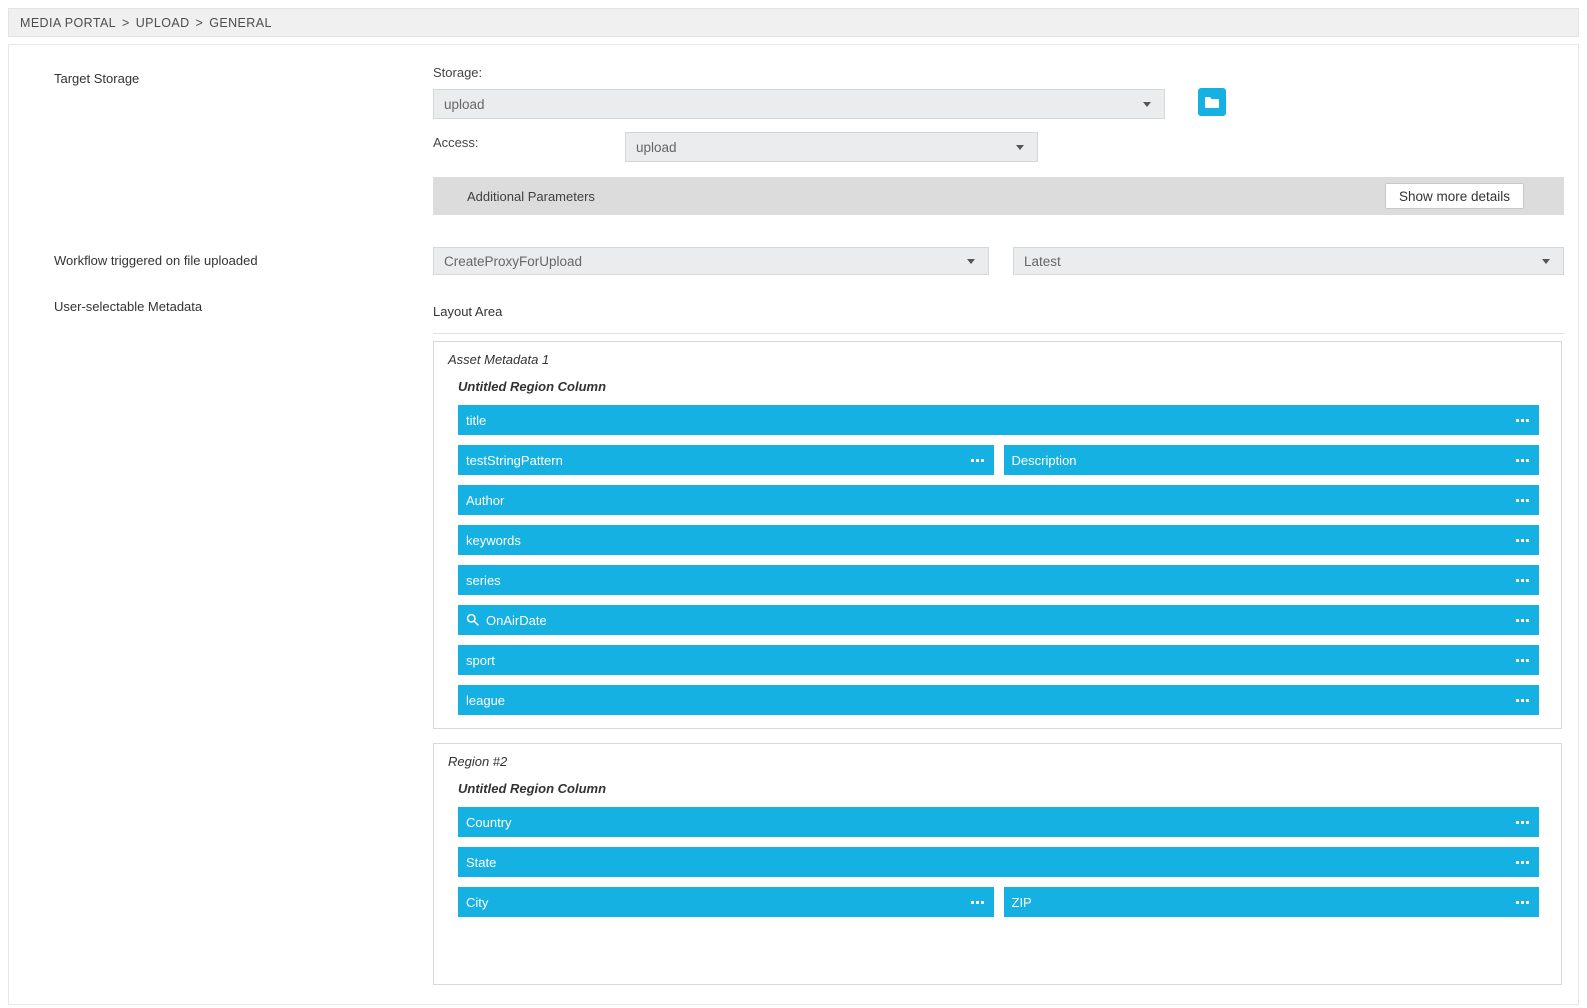  I want to click on metadata-field-author: Author, so click(998, 500).